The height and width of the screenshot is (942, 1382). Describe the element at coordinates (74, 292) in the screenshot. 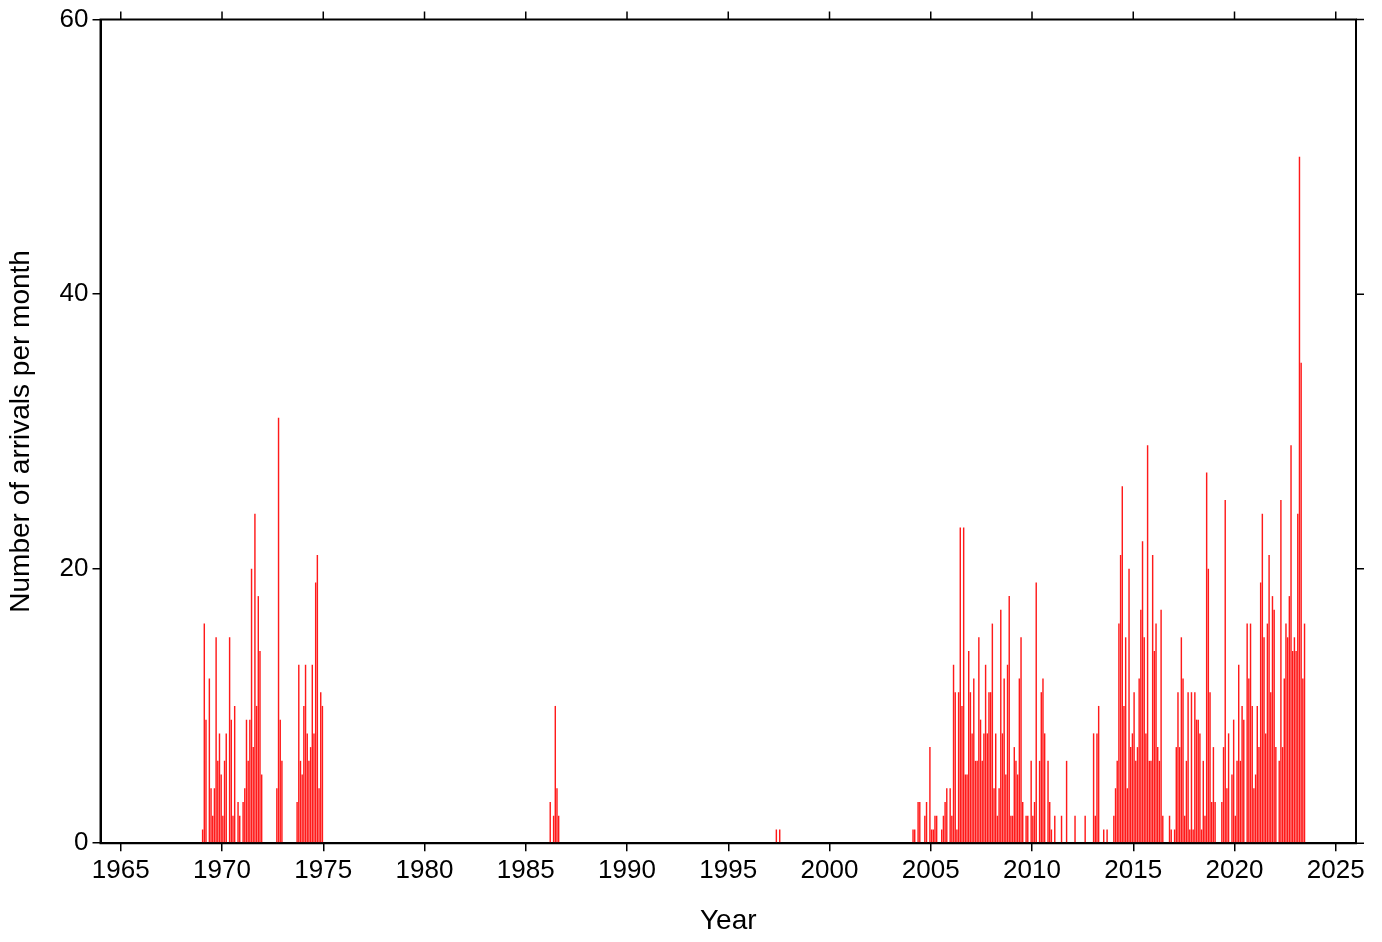

I see `y-tick-label: 40` at that location.